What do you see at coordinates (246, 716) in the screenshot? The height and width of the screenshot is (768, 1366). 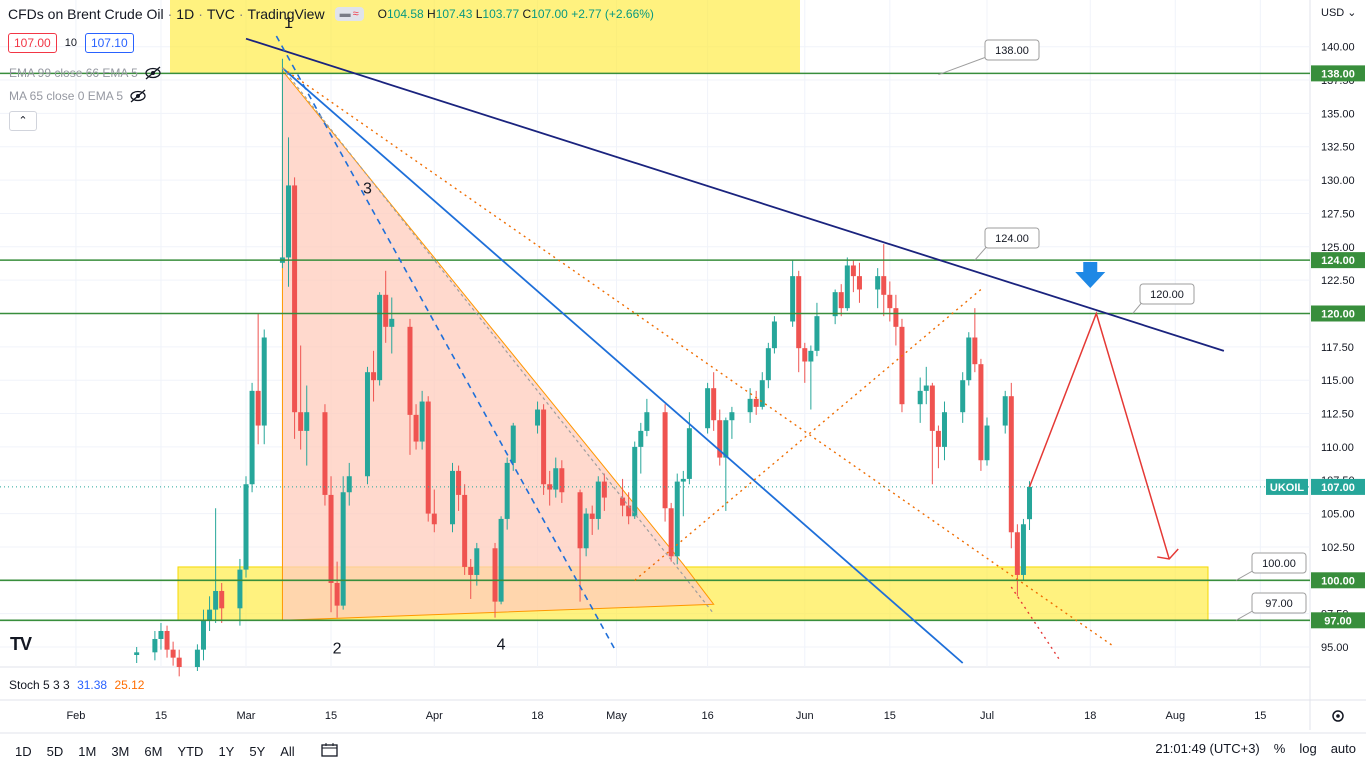 I see `time-tick-label: Mar` at bounding box center [246, 716].